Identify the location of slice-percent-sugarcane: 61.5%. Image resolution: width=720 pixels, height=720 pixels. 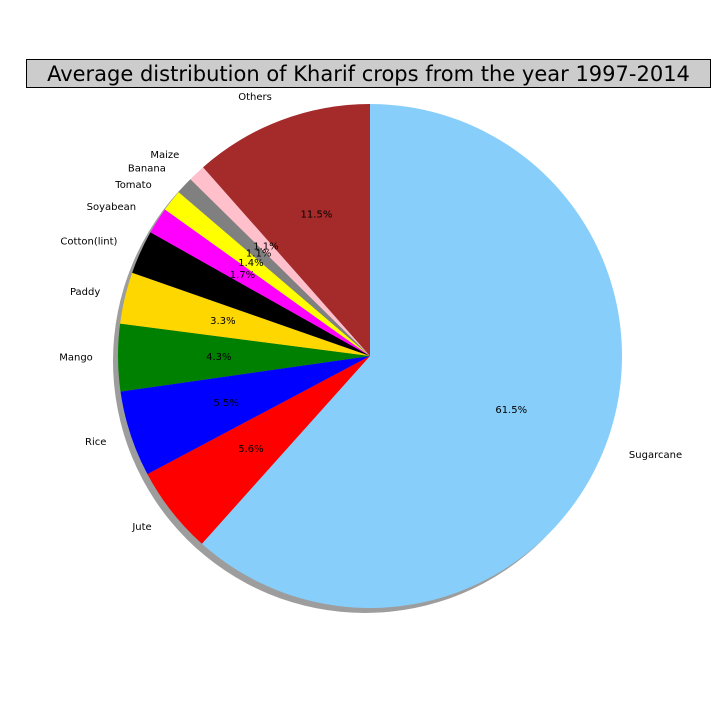
(511, 410).